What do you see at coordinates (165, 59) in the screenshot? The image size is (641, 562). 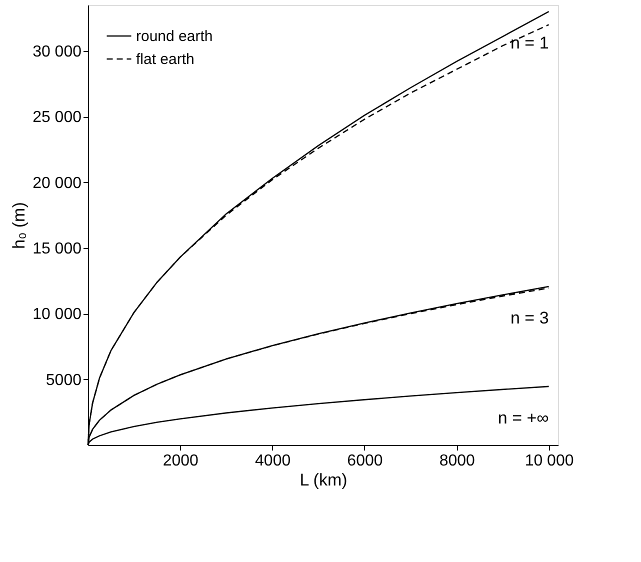 I see `legend-label: flat earth` at bounding box center [165, 59].